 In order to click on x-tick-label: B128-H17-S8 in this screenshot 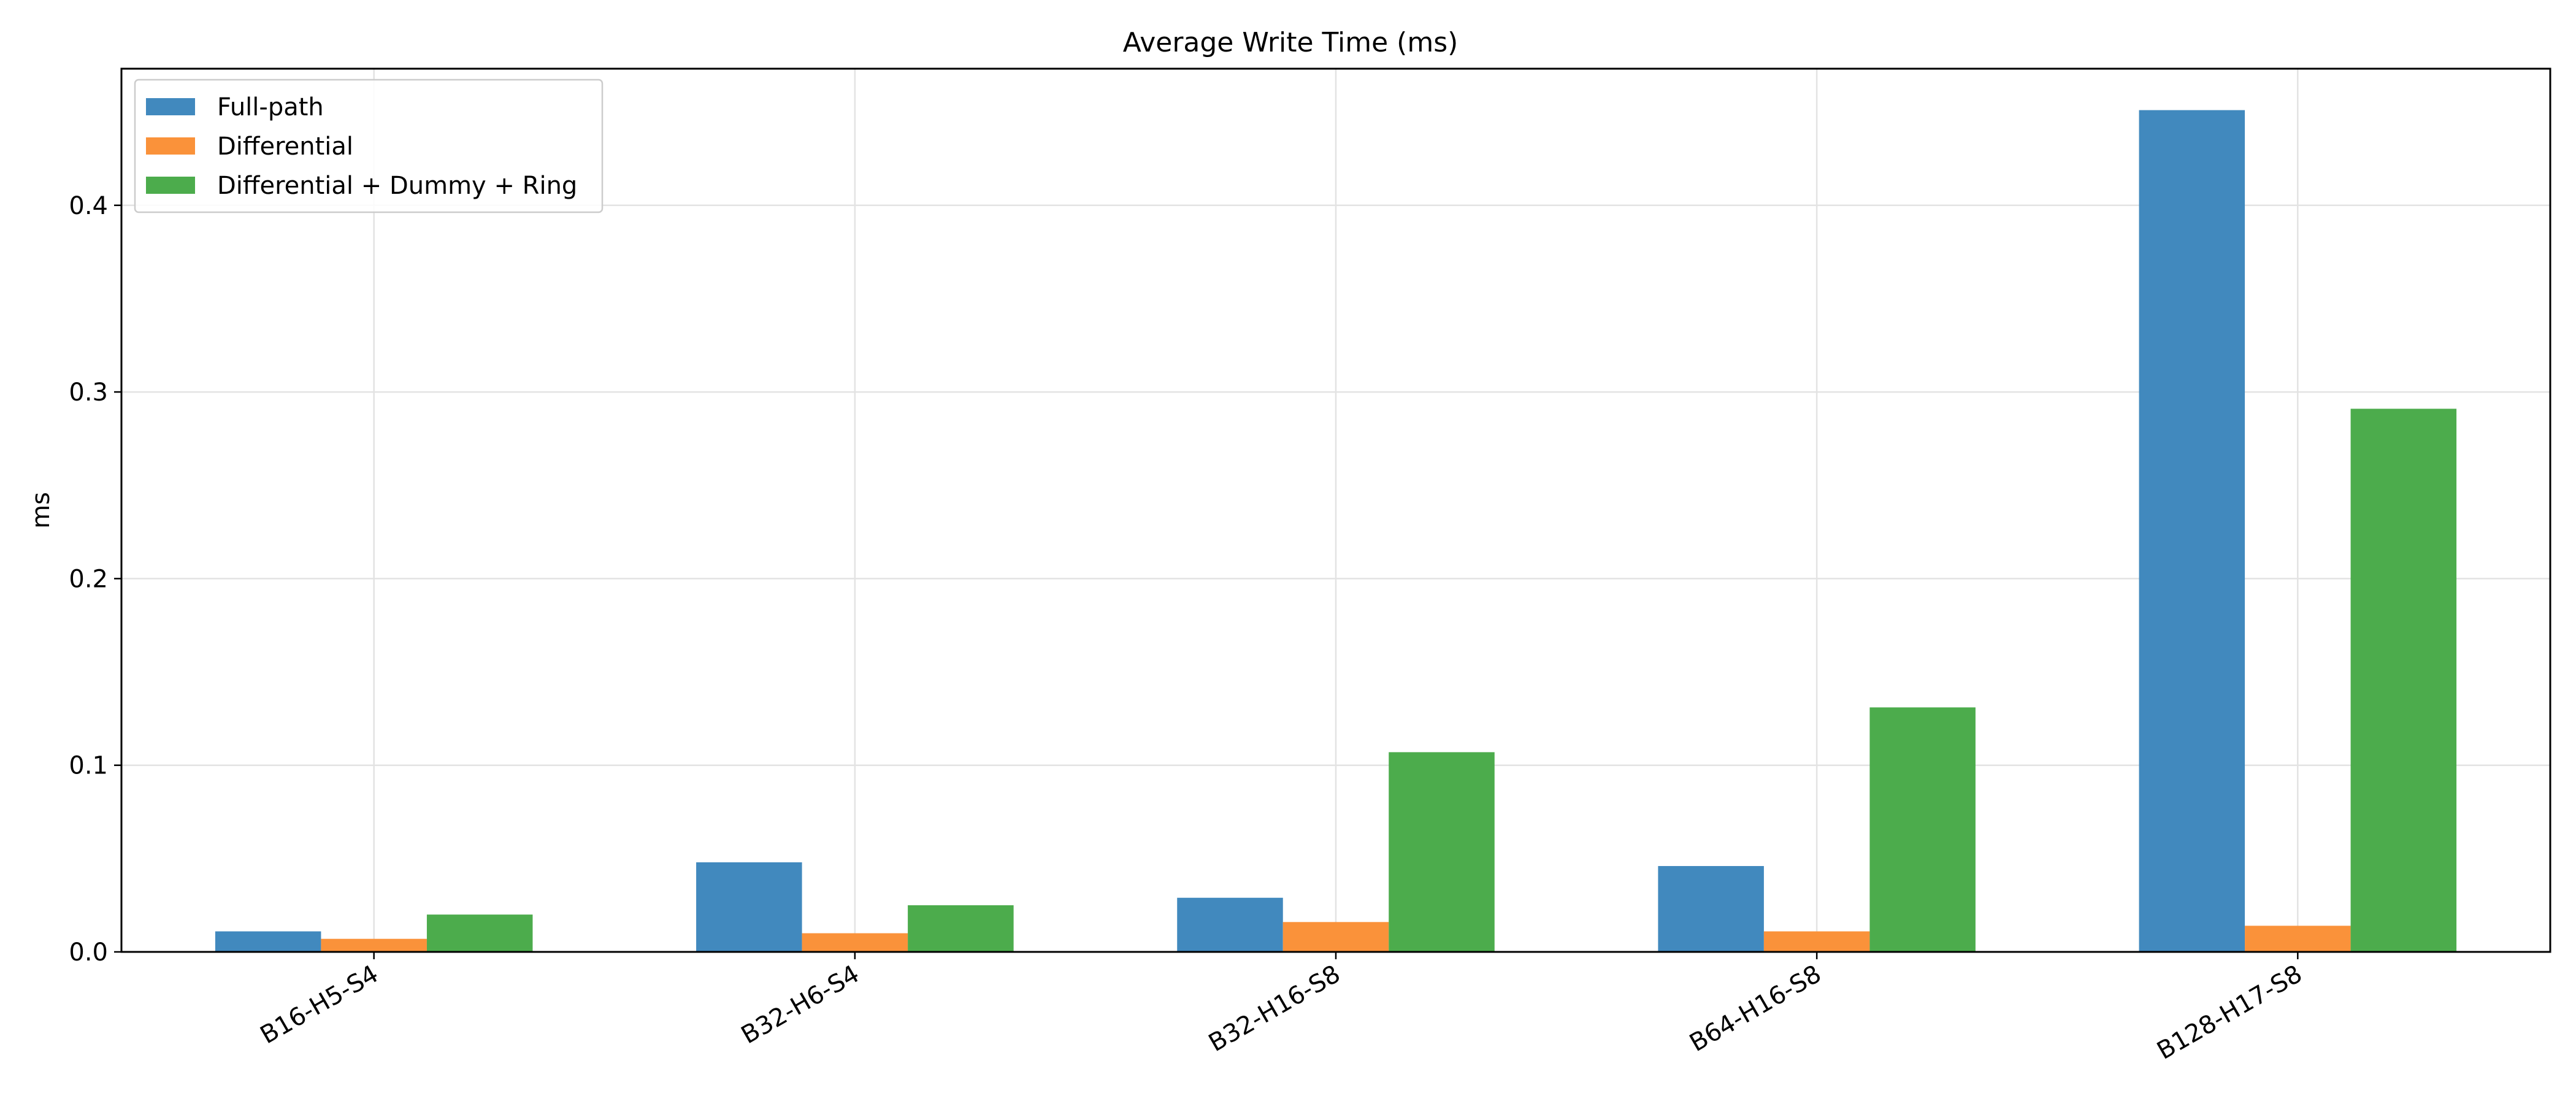, I will do `click(2229, 1012)`.